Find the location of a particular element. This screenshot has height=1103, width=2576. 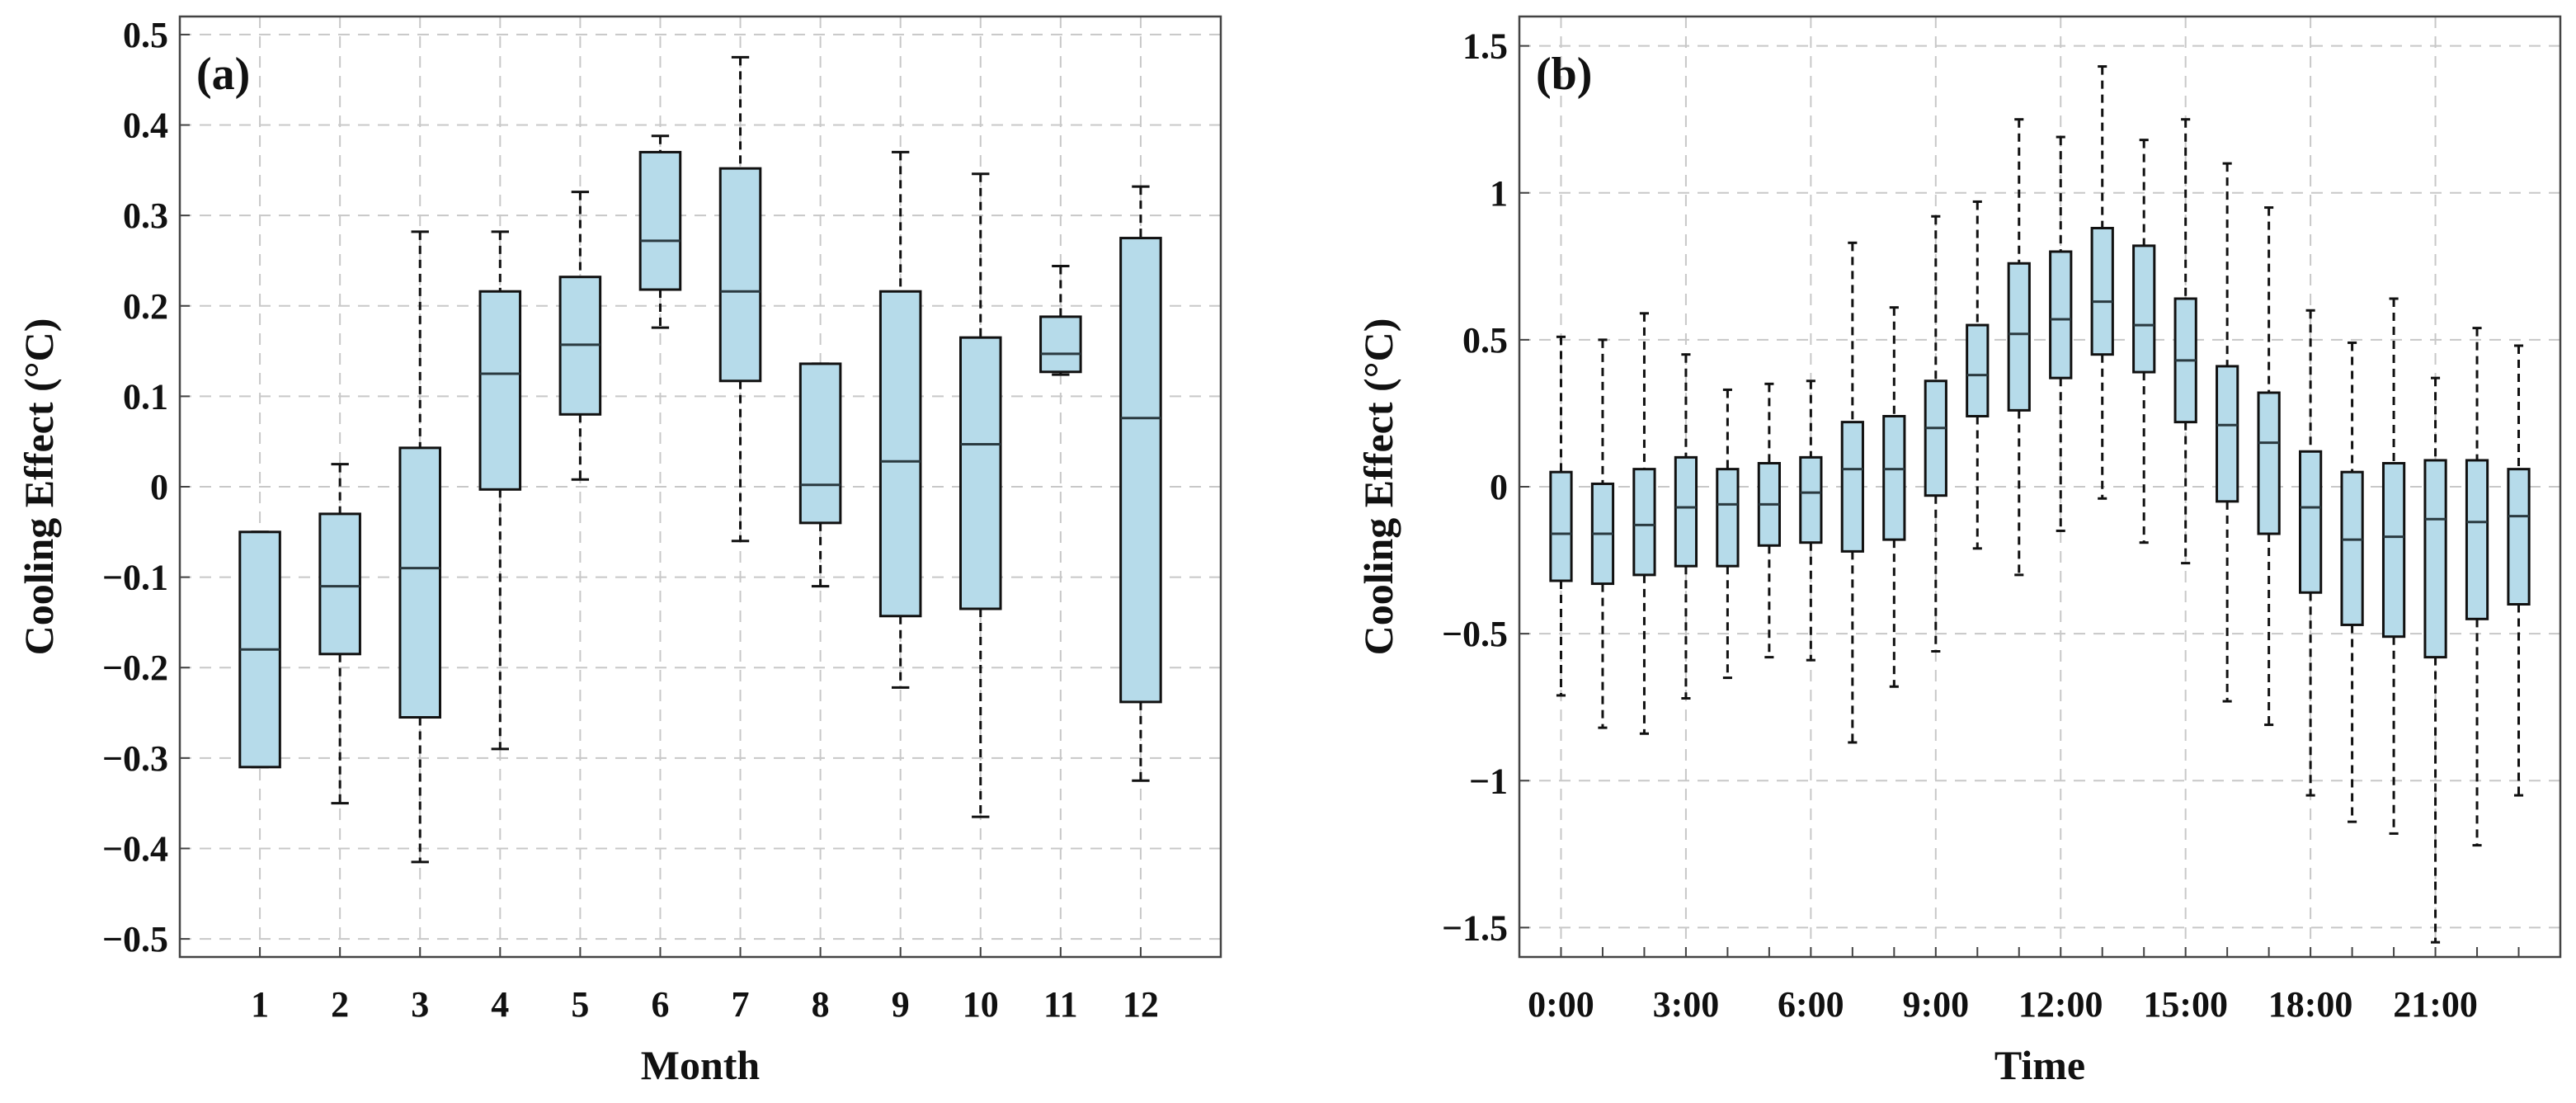

x-tick-label: 15:00 is located at coordinates (2185, 1005).